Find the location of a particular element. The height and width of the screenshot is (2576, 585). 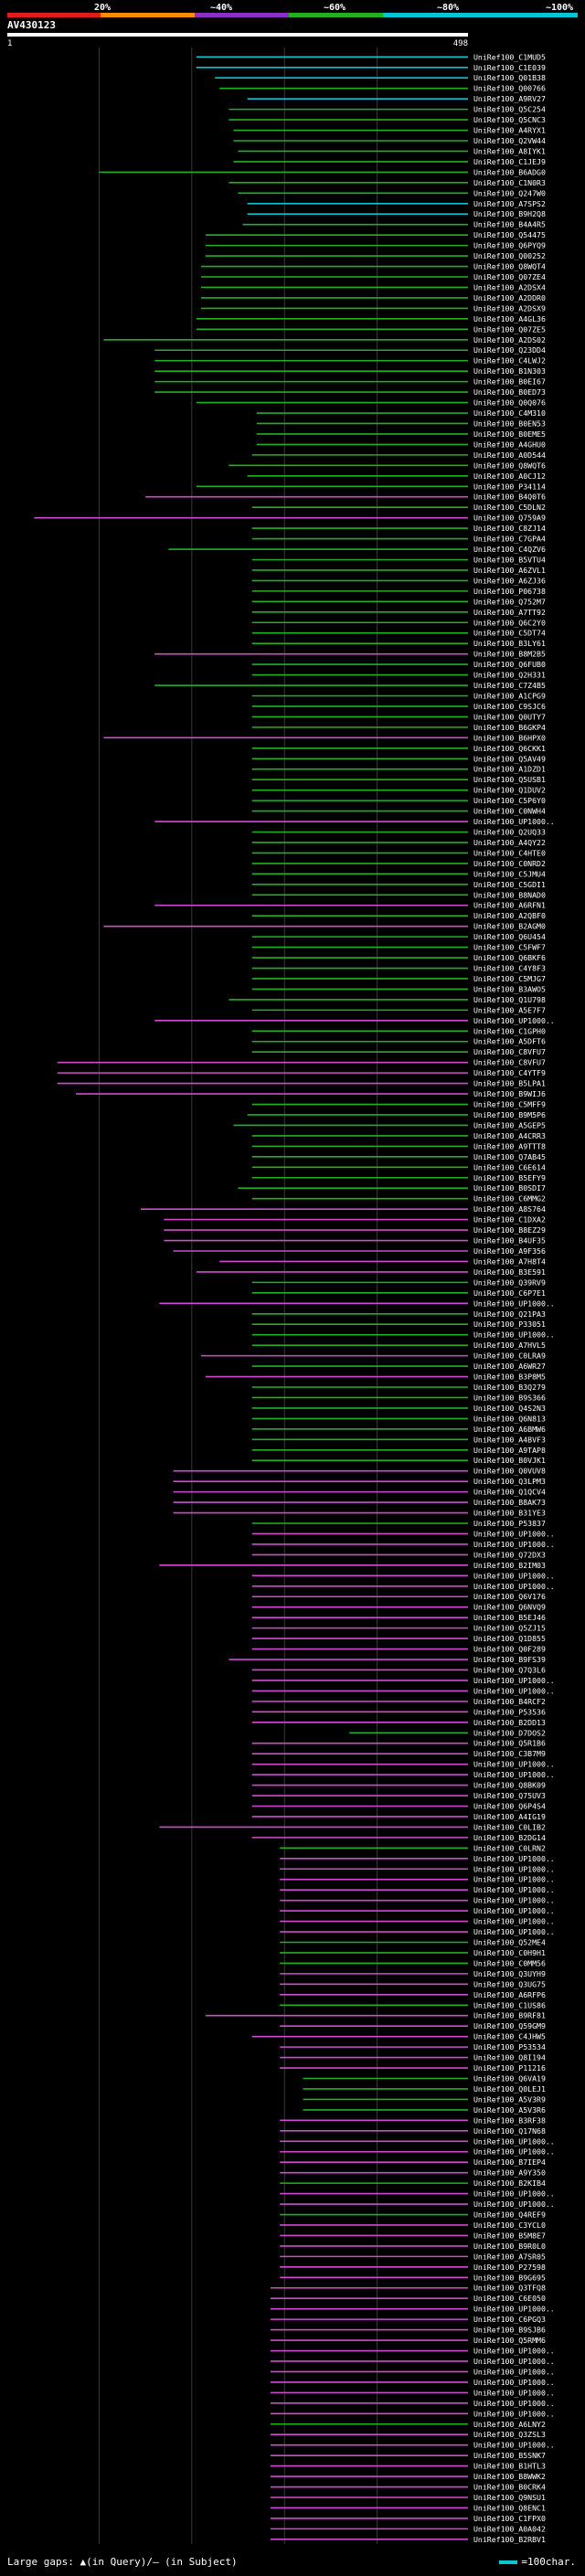

hit-row: UniRef100_Q5USB1 is located at coordinates (399, 779).